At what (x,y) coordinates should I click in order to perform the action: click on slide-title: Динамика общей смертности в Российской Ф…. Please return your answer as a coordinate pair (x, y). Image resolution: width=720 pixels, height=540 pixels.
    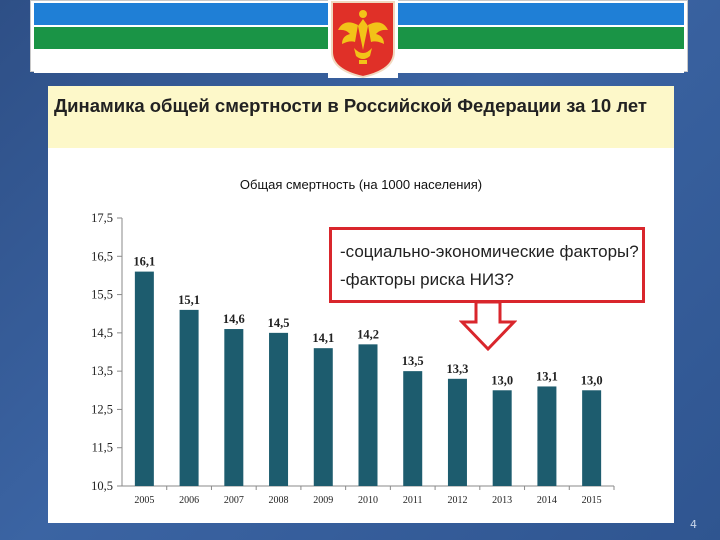
    Looking at the image, I should click on (350, 105).